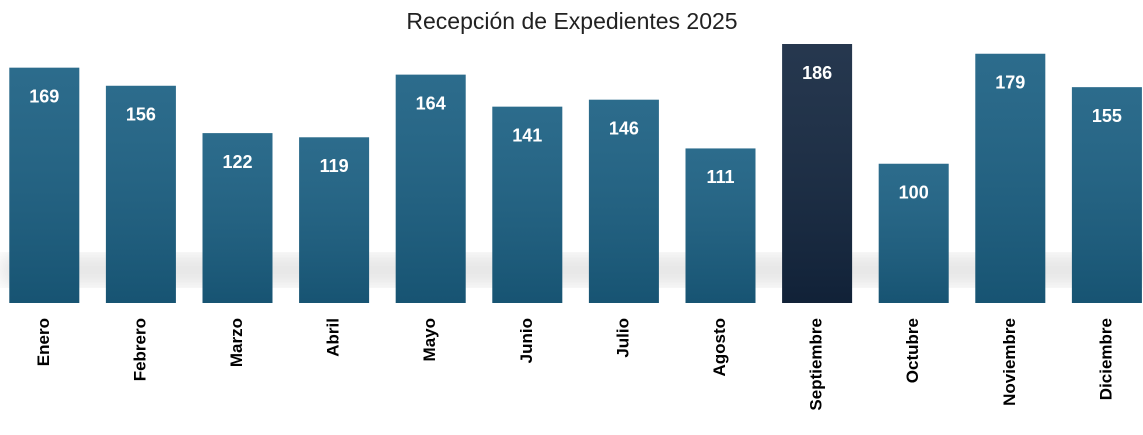 This screenshot has height=435, width=1143. What do you see at coordinates (526, 340) in the screenshot?
I see `x-tick-label: Junio` at bounding box center [526, 340].